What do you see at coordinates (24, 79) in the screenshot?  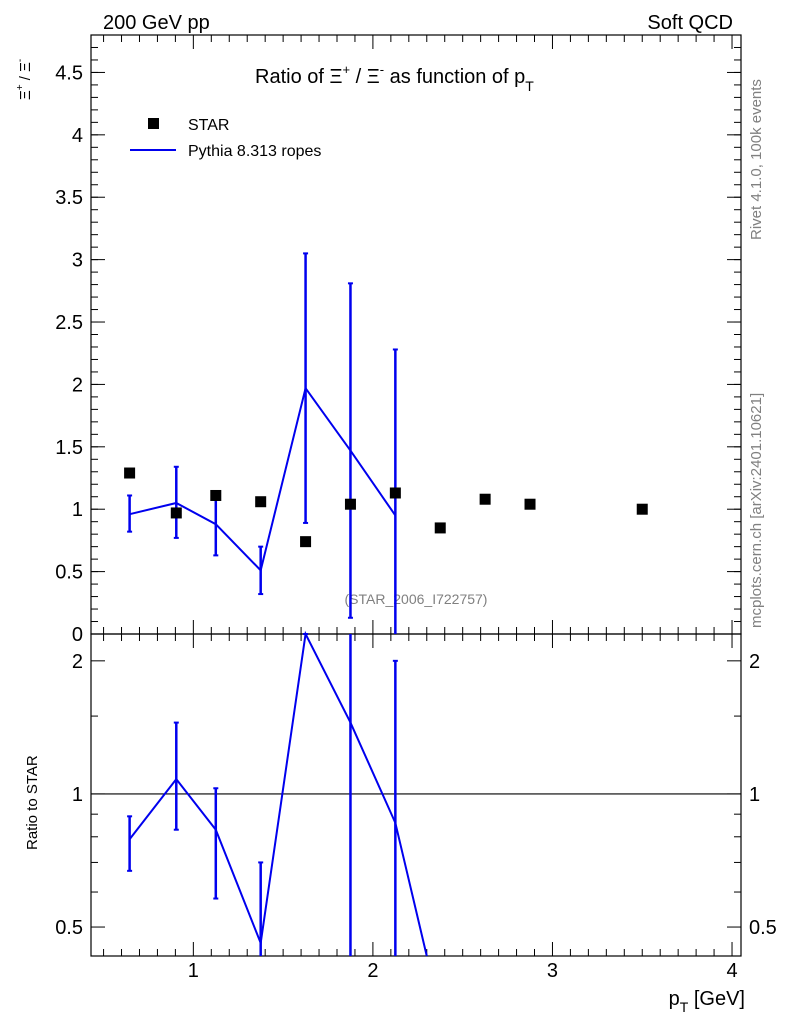 I see `top-ylabel: Ξ+ / Ξ-` at bounding box center [24, 79].